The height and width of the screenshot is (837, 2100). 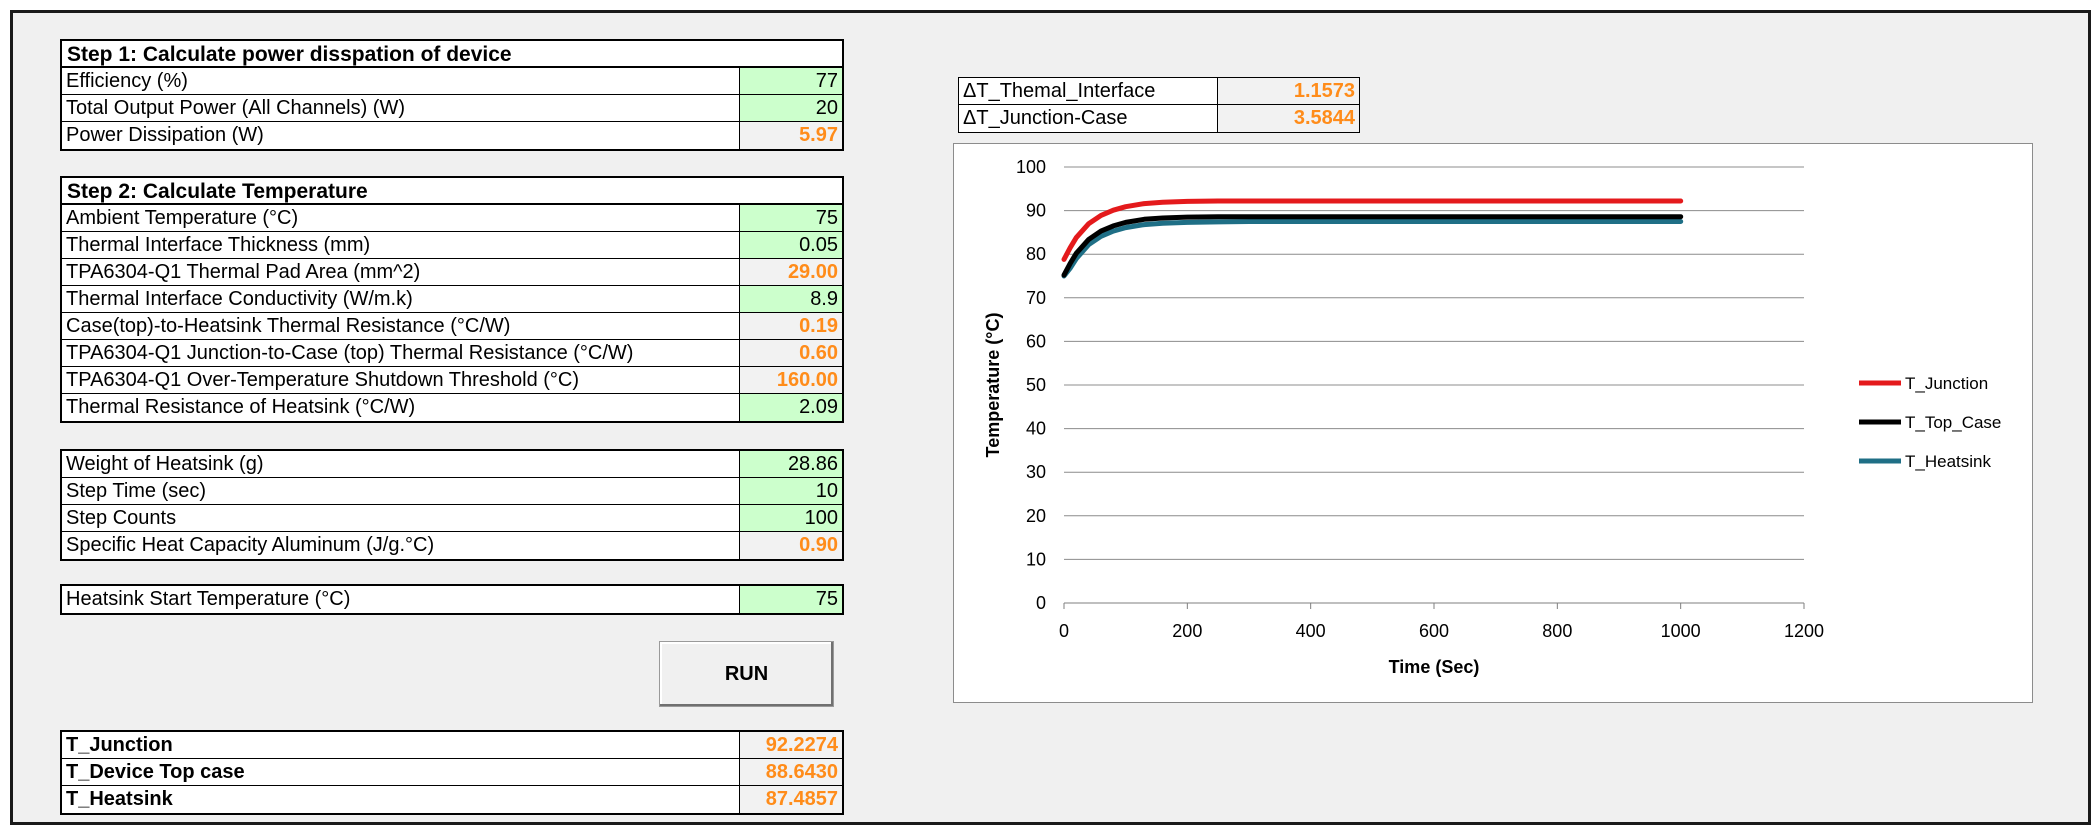 What do you see at coordinates (1434, 631) in the screenshot?
I see `x-tick-label: 600` at bounding box center [1434, 631].